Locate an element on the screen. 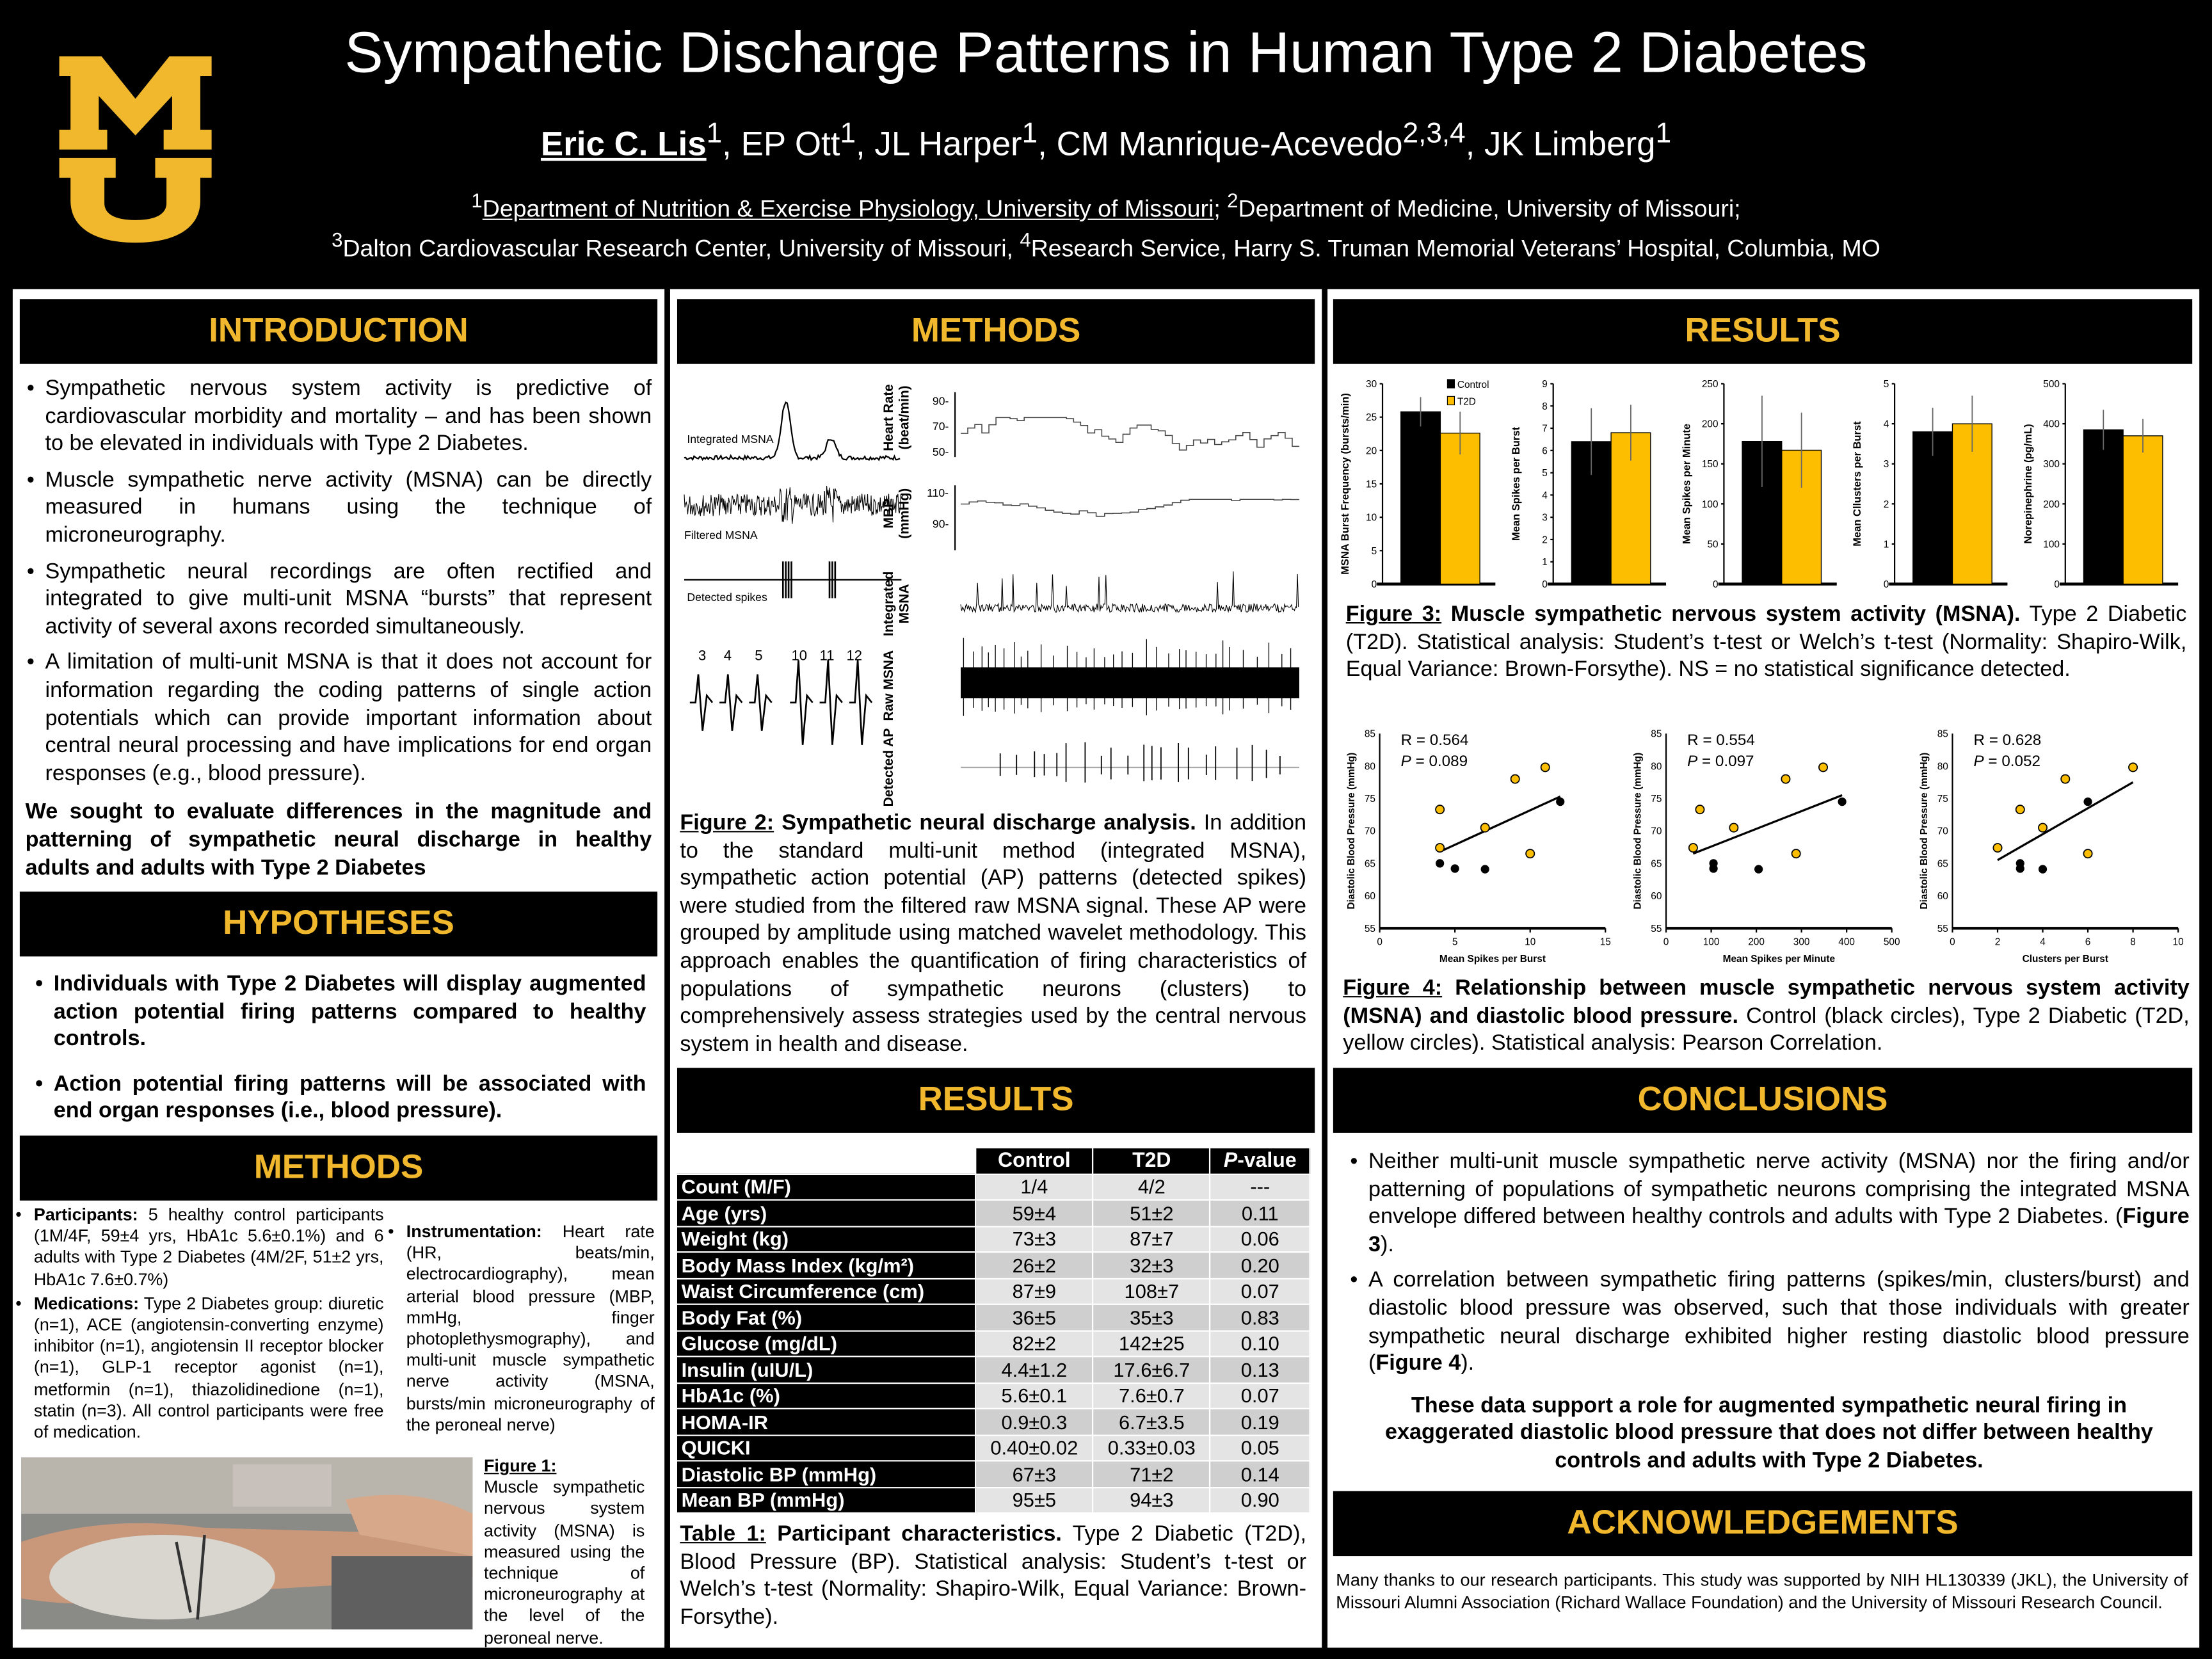 This screenshot has height=1659, width=2212. row-label: Age (yrs) is located at coordinates (826, 1213).